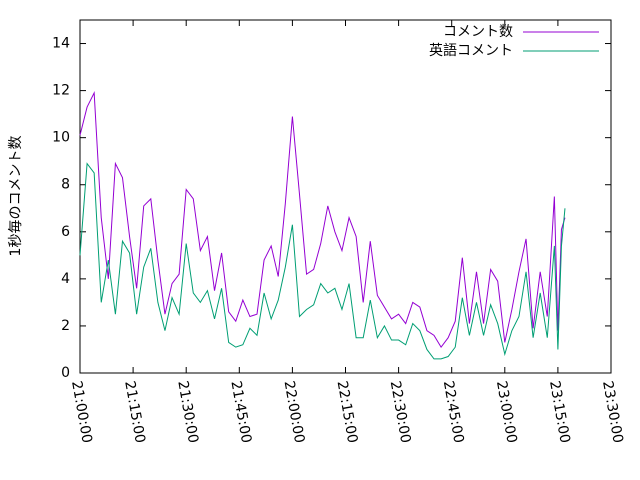  Describe the element at coordinates (65, 279) in the screenshot. I see `y-tick-label: 4` at that location.